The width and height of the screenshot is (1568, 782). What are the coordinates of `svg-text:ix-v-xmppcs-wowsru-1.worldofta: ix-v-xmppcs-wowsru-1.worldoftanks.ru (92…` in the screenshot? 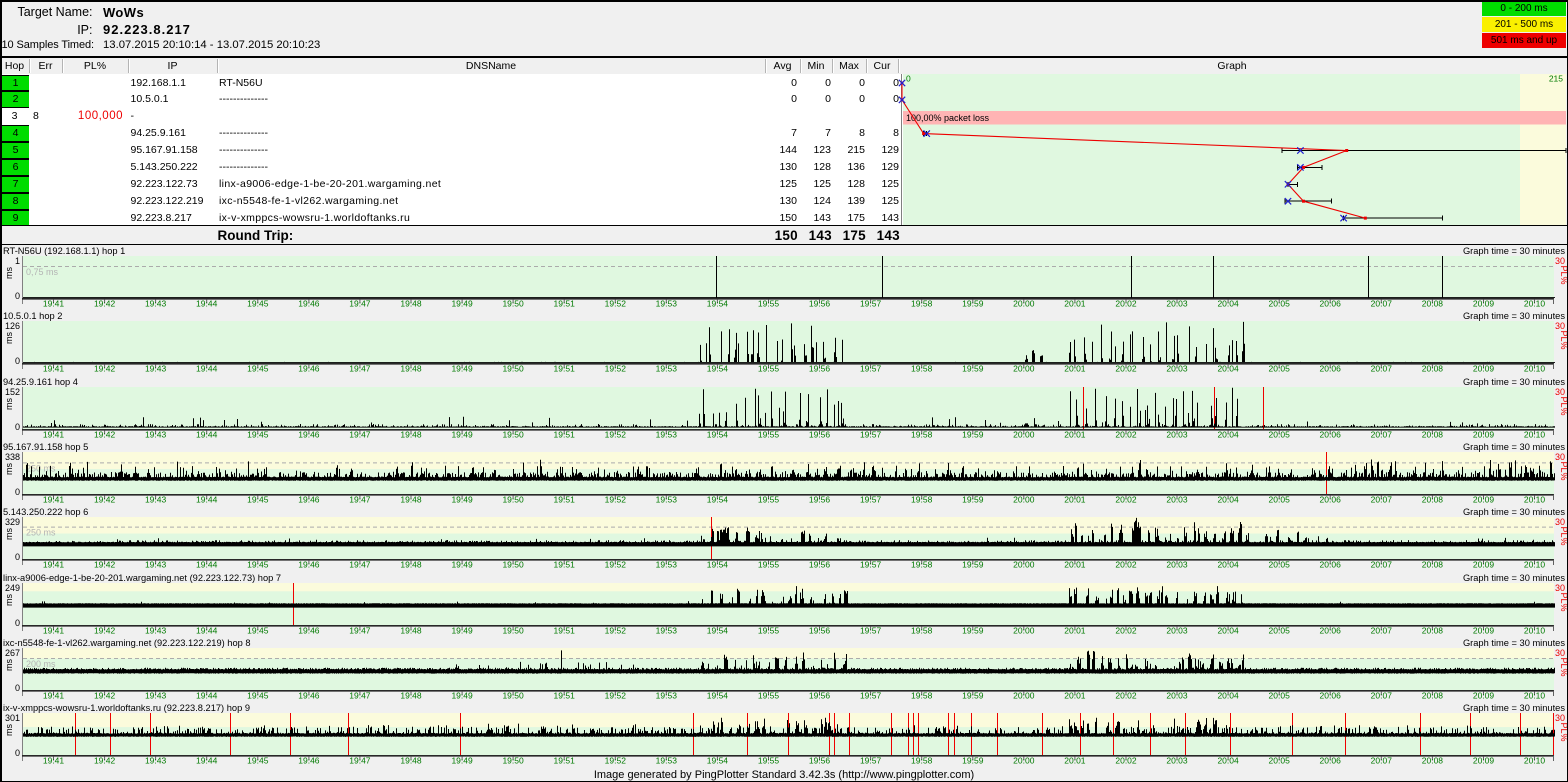 It's located at (126, 708).